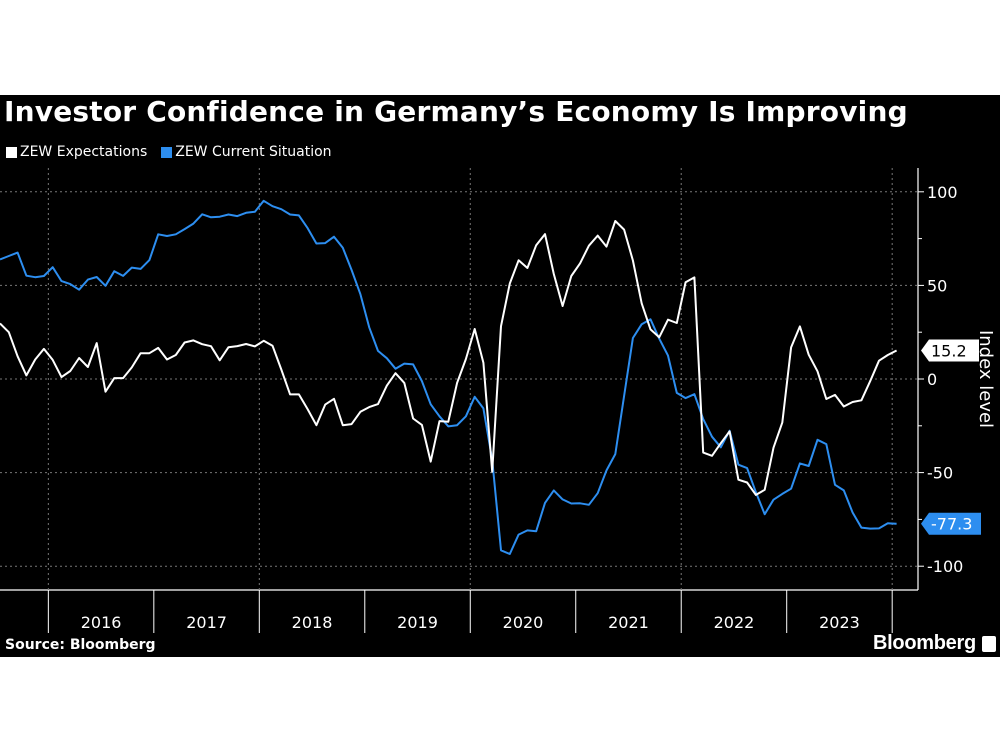 This screenshot has width=1000, height=750. Describe the element at coordinates (417, 622) in the screenshot. I see `x-tick-label: 2019` at that location.